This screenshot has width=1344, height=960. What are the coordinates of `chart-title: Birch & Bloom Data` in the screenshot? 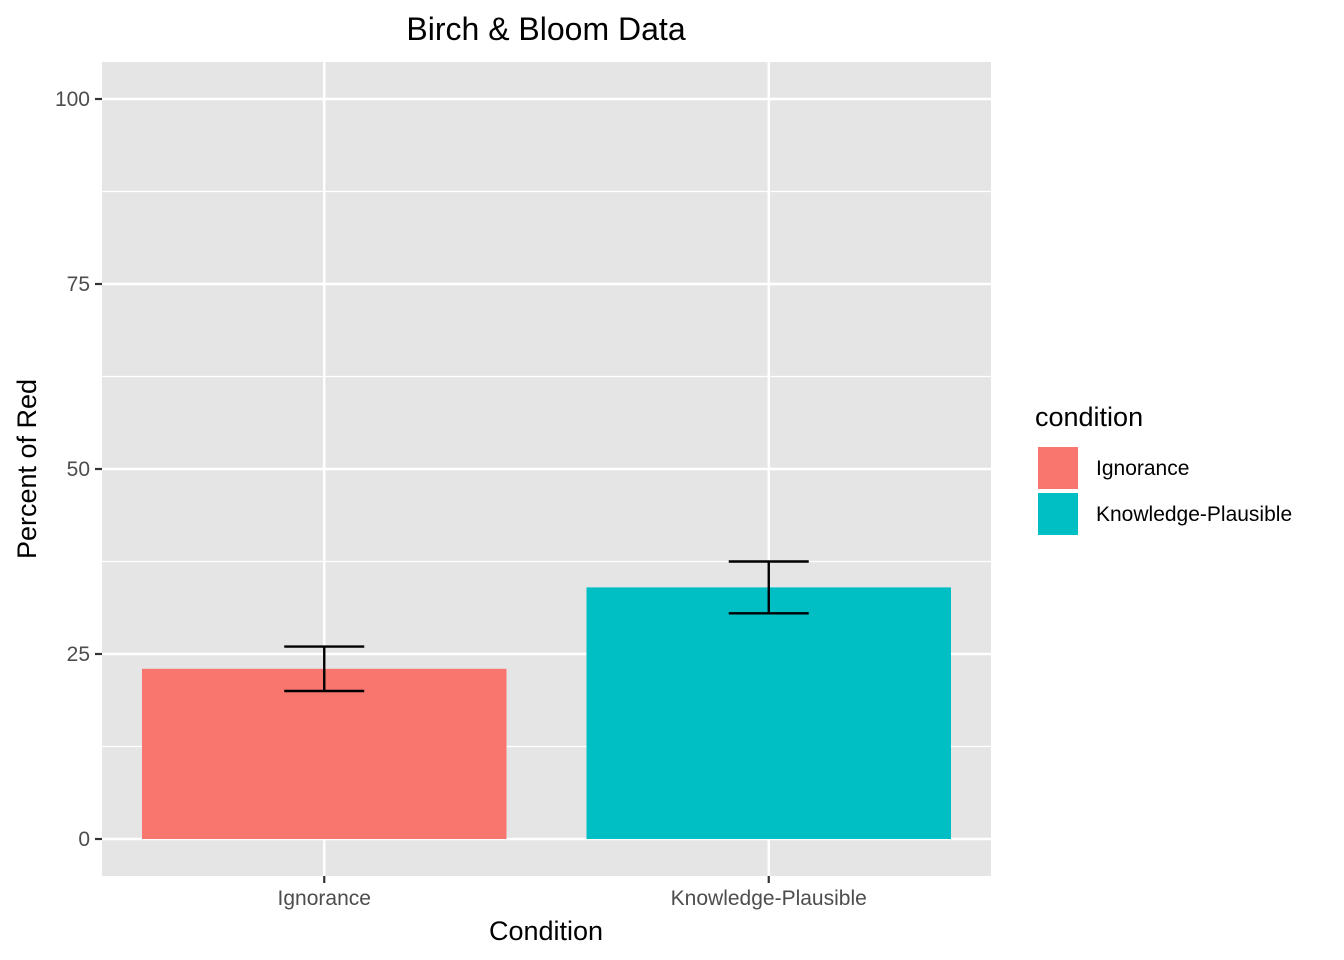 It's located at (545, 29).